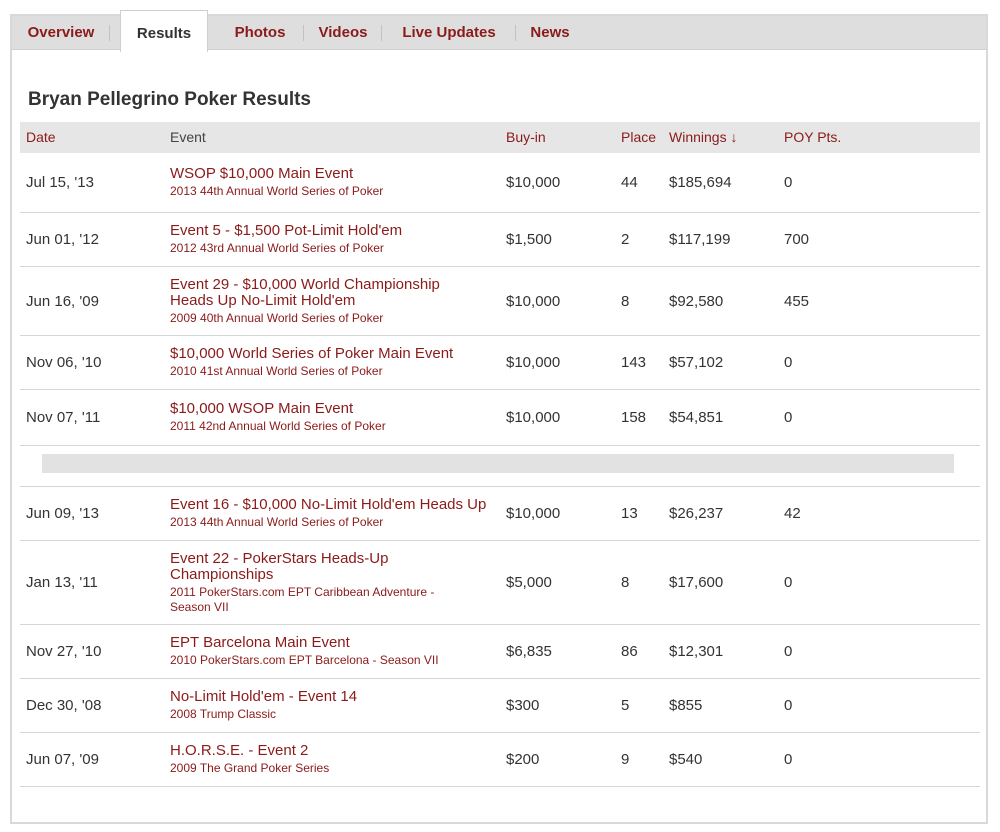 The image size is (1000, 832). Describe the element at coordinates (277, 248) in the screenshot. I see `series-name-link: 2012 43rd Annual World Series of Poker` at that location.